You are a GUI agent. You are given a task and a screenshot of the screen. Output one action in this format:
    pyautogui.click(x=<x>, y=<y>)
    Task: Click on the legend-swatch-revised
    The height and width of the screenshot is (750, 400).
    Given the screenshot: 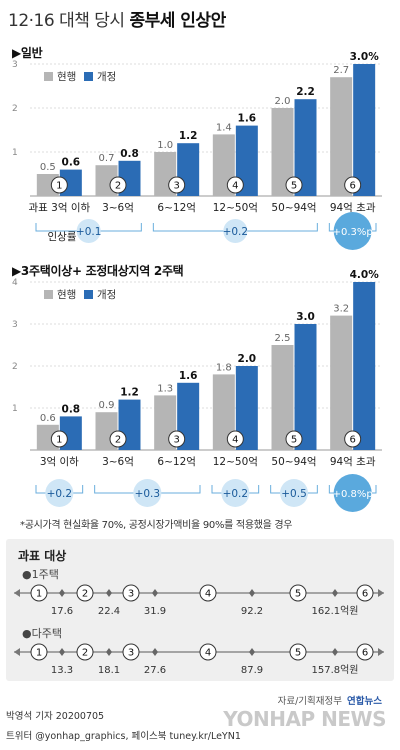 What is the action you would take?
    pyautogui.click(x=88, y=76)
    